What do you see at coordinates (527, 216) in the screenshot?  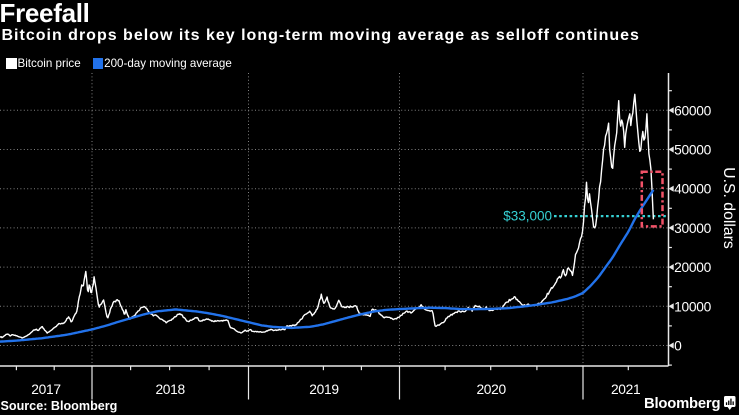 I see `svg-text: $33,000` at bounding box center [527, 216].